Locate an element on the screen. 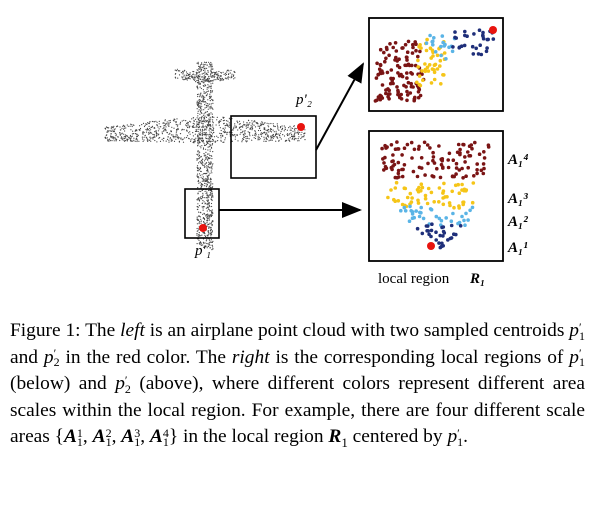  math-p2: p ′ 2 is located at coordinates (51, 358).